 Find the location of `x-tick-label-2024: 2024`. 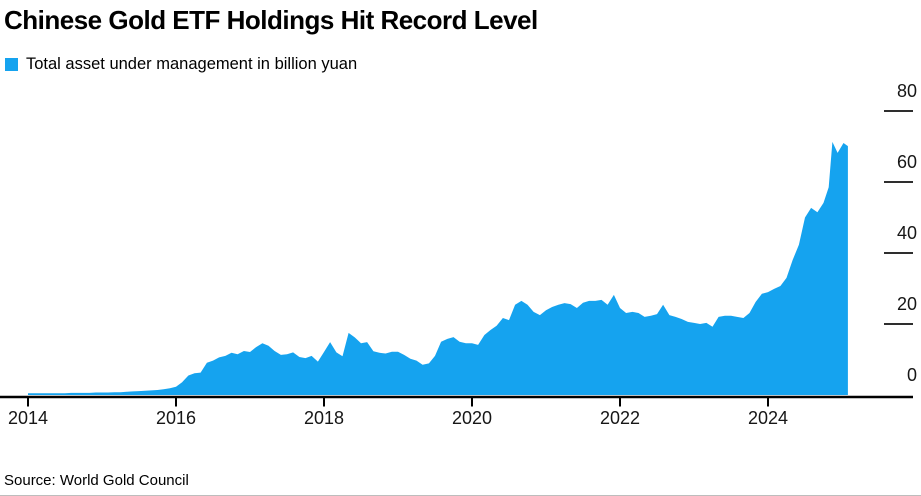

x-tick-label-2024: 2024 is located at coordinates (768, 418).